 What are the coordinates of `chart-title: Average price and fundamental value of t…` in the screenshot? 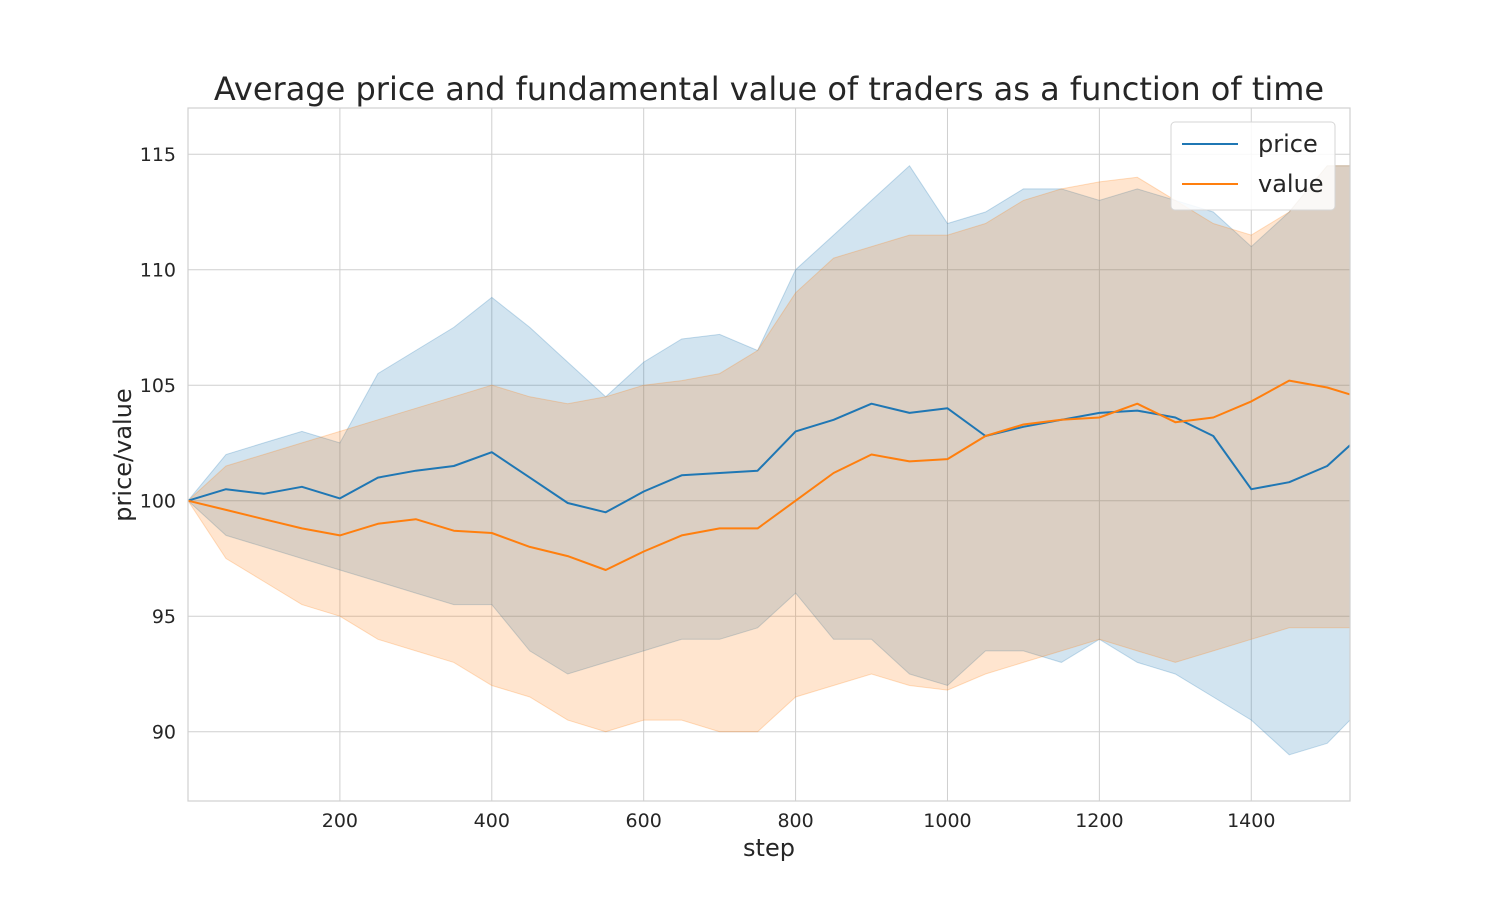 It's located at (769, 89).